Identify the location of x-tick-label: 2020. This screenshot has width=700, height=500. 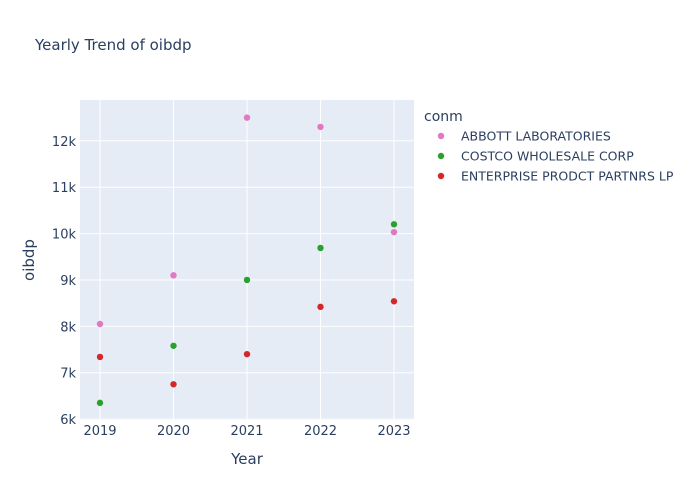
(173, 431).